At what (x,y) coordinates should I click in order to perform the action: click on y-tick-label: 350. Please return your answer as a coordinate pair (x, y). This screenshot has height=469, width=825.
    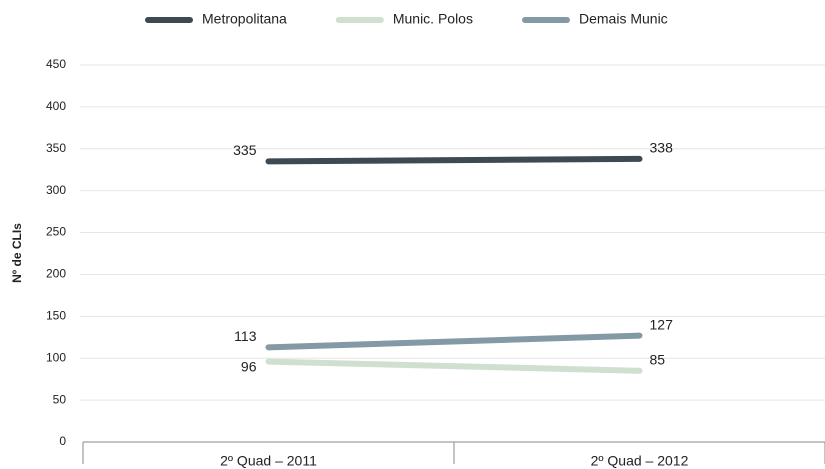
    Looking at the image, I should click on (56, 148).